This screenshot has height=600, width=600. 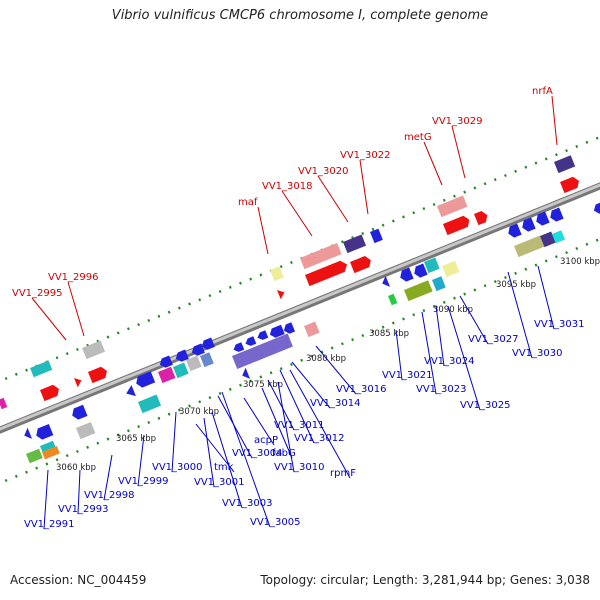 What do you see at coordinates (275, 522) in the screenshot?
I see `gene-label-reverse: VV1_3005` at bounding box center [275, 522].